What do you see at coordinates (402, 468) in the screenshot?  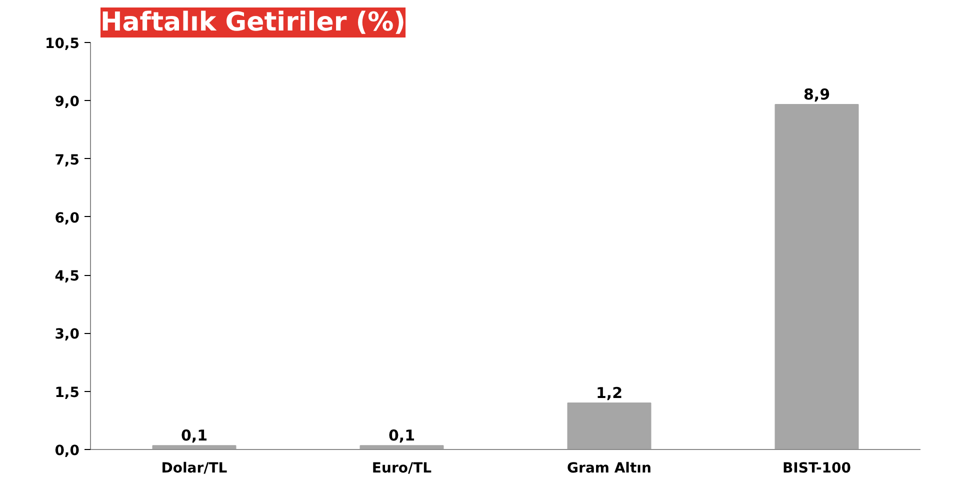 I see `x-tick-label: Euro/TL` at bounding box center [402, 468].